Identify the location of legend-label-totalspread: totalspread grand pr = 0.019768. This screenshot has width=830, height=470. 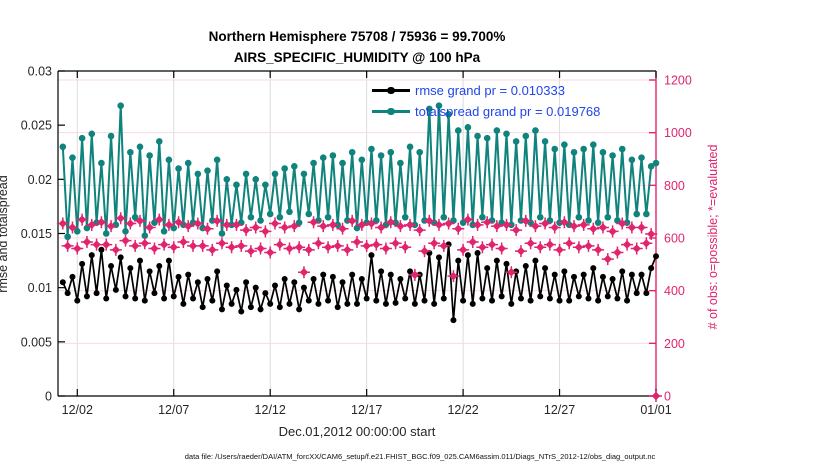
(508, 111).